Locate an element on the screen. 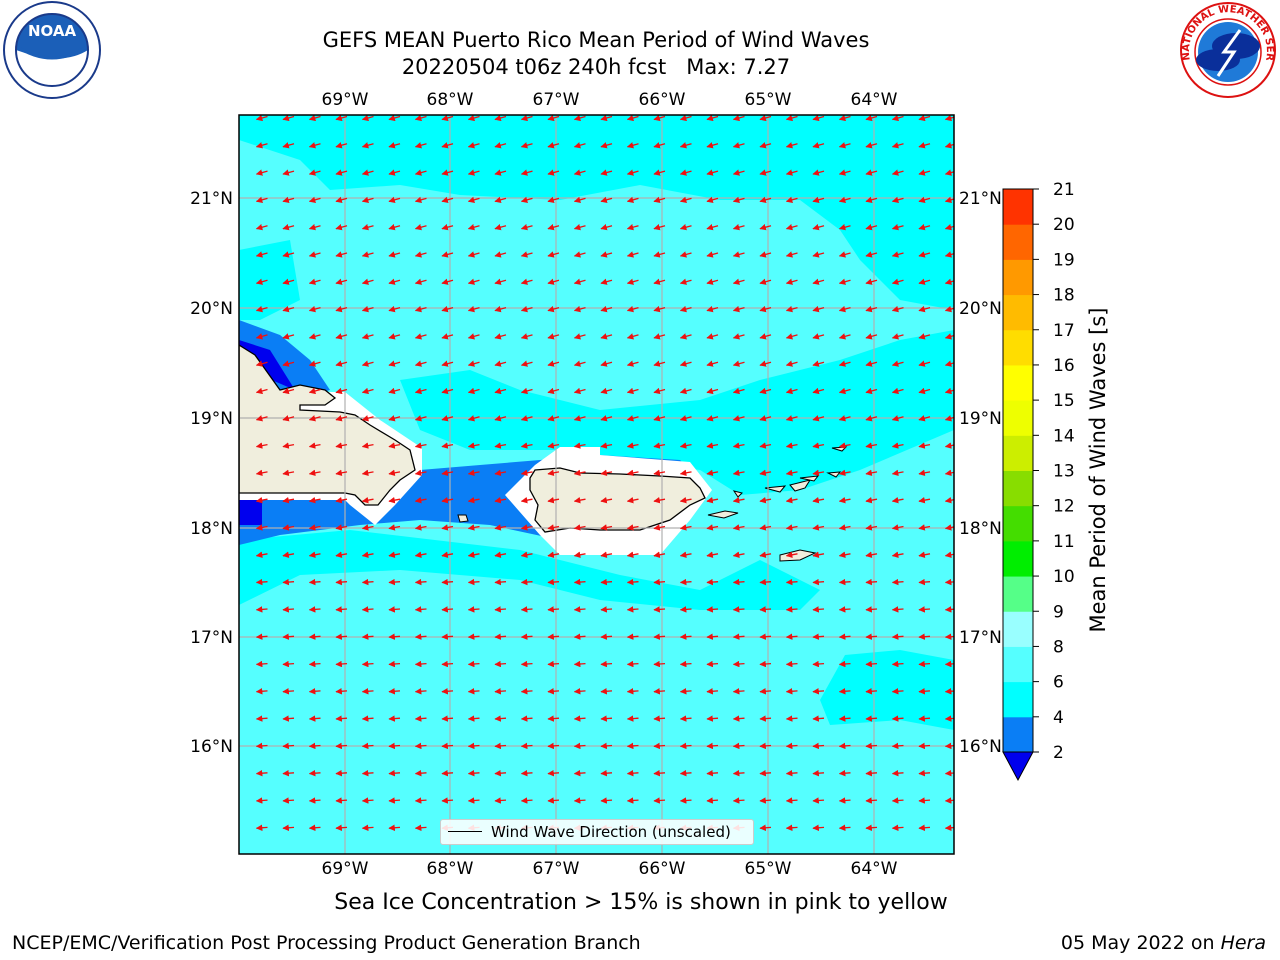 Image resolution: width=1280 pixels, height=960 pixels. shade-zone-southeast is located at coordinates (887, 690).